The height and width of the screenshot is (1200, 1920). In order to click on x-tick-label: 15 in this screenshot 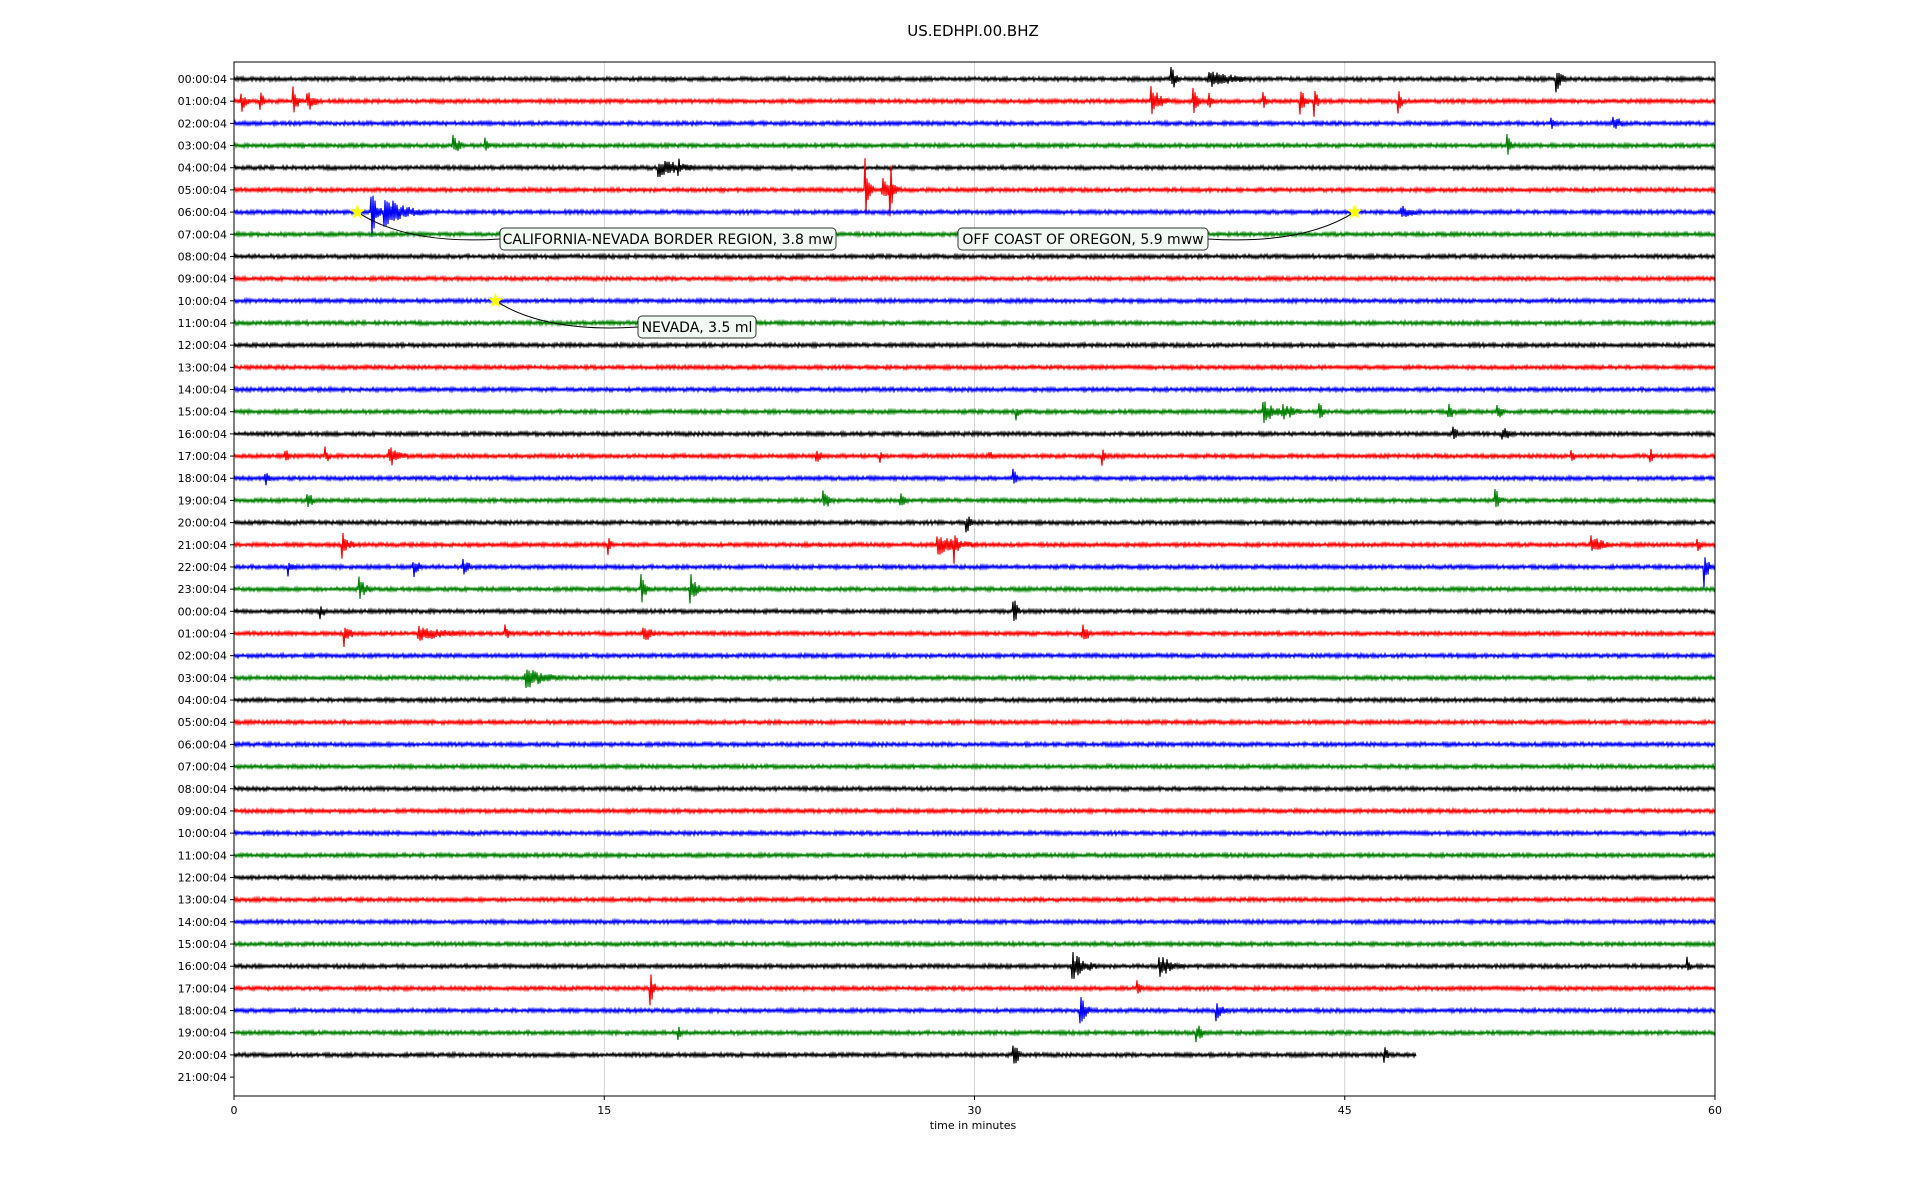, I will do `click(604, 1110)`.